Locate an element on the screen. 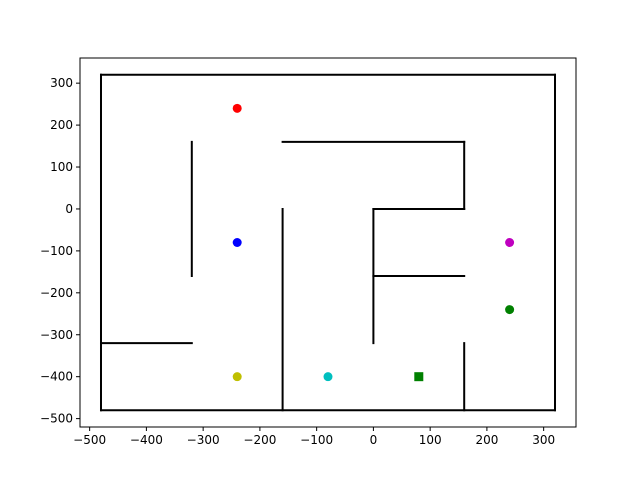 The image size is (640, 480). x-tick-label: 100 is located at coordinates (430, 440).